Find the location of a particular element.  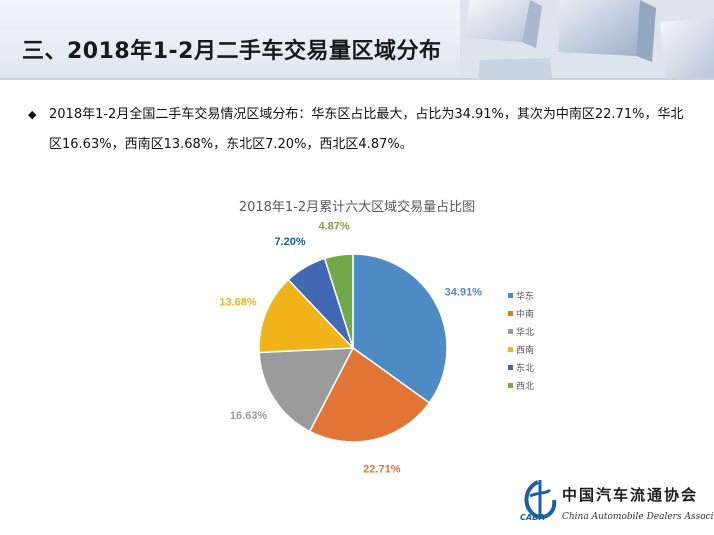

page-title: 三、2018年1-2月二手车交易量区域分布 is located at coordinates (232, 51).